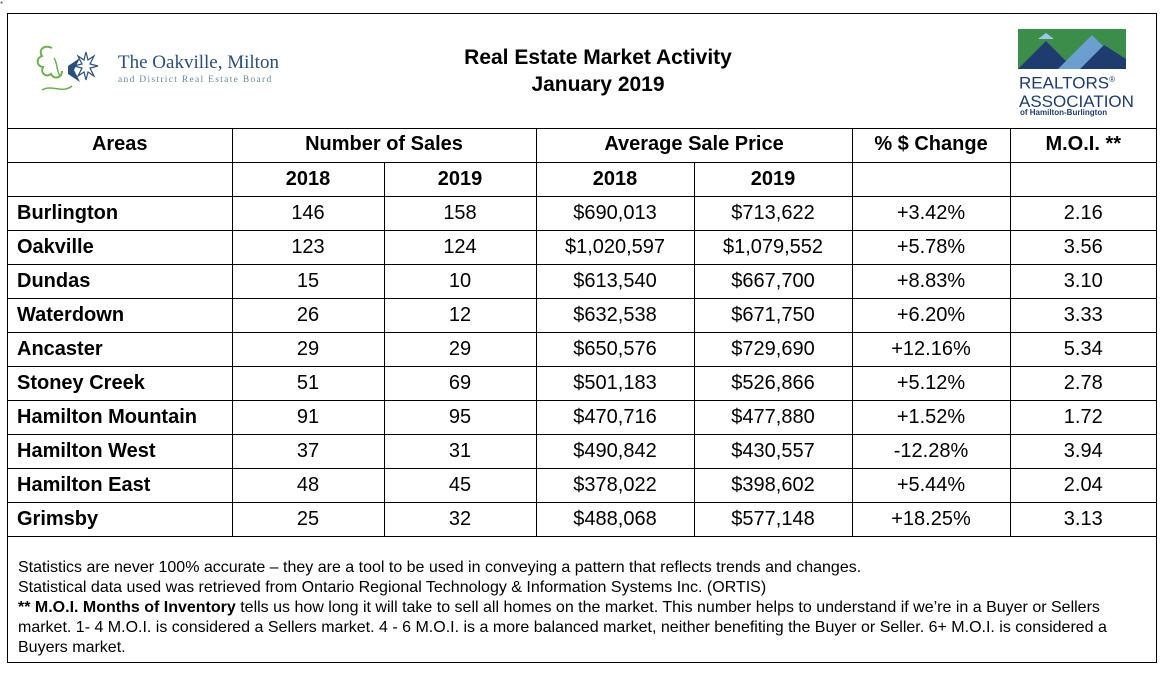 The image size is (1167, 677). Describe the element at coordinates (773, 247) in the screenshot. I see `row-price-2019: $1,079,552` at that location.